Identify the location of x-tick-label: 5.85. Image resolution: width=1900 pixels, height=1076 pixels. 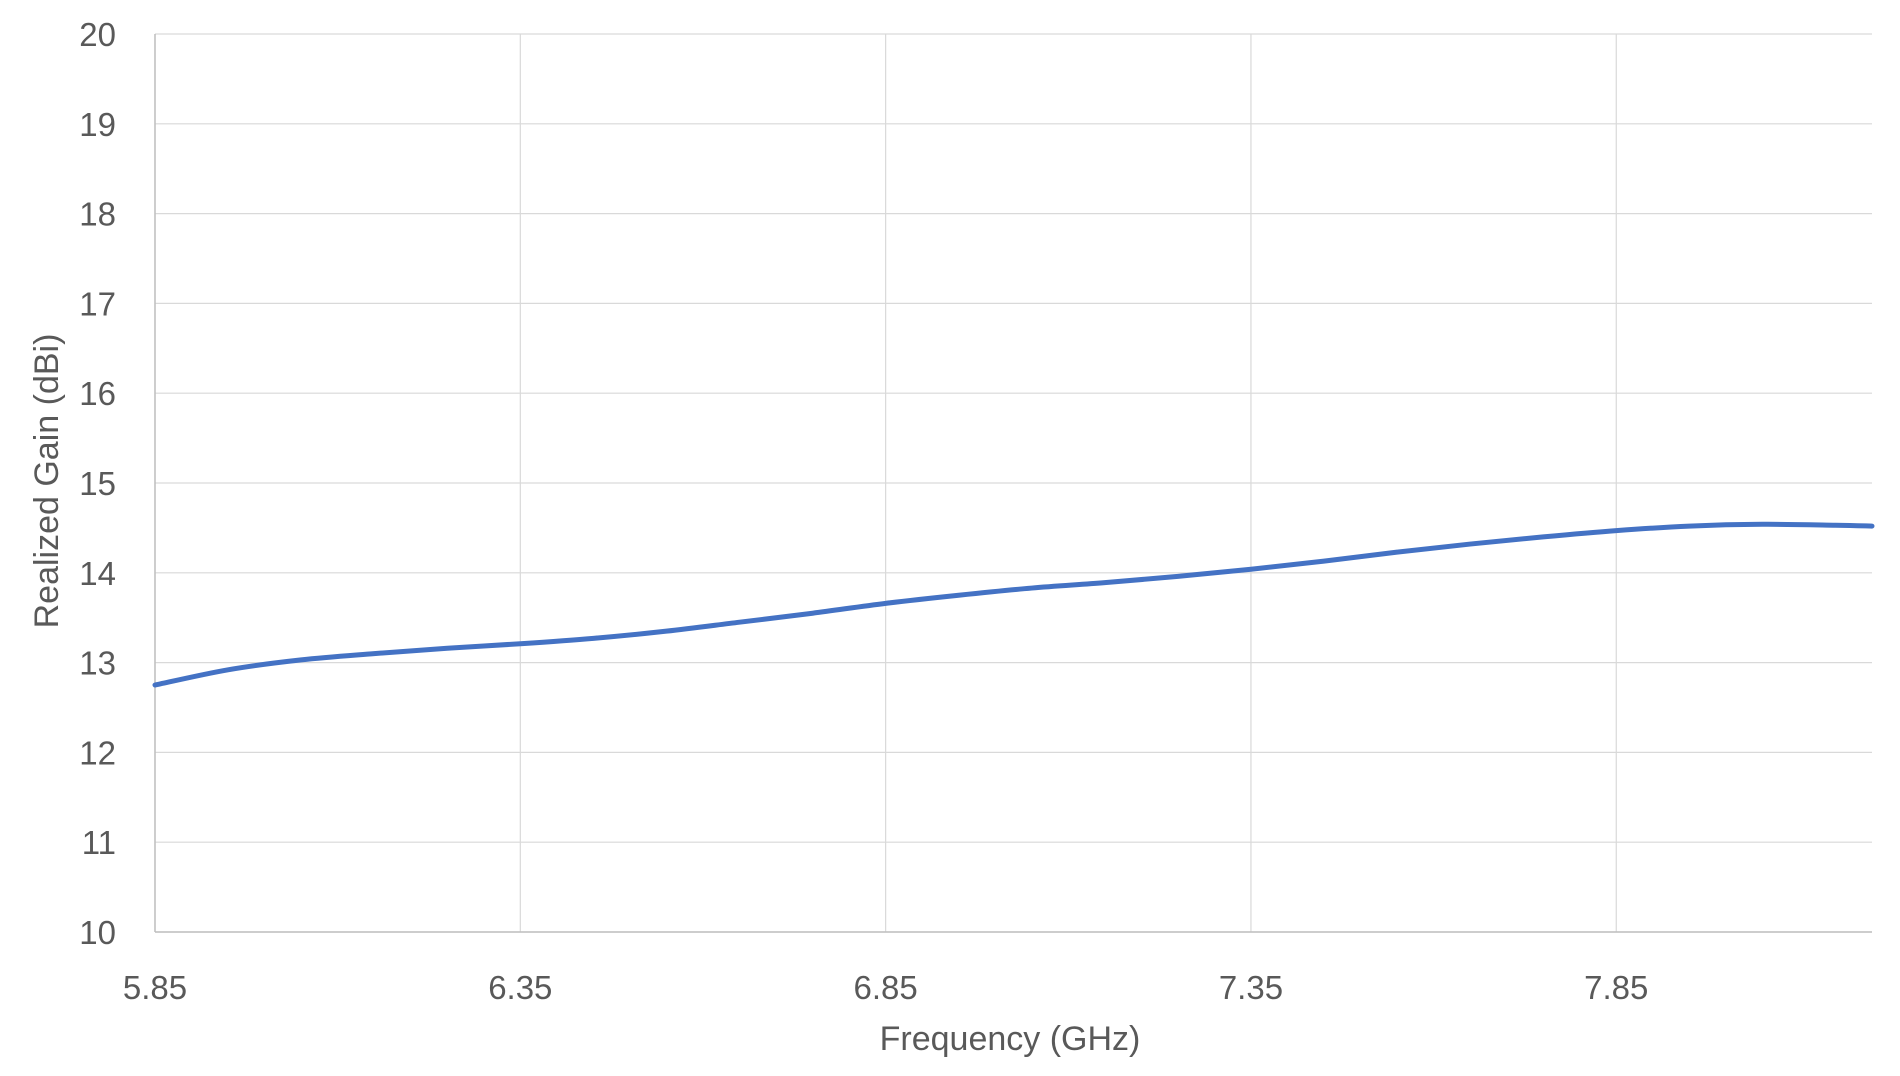
(155, 987).